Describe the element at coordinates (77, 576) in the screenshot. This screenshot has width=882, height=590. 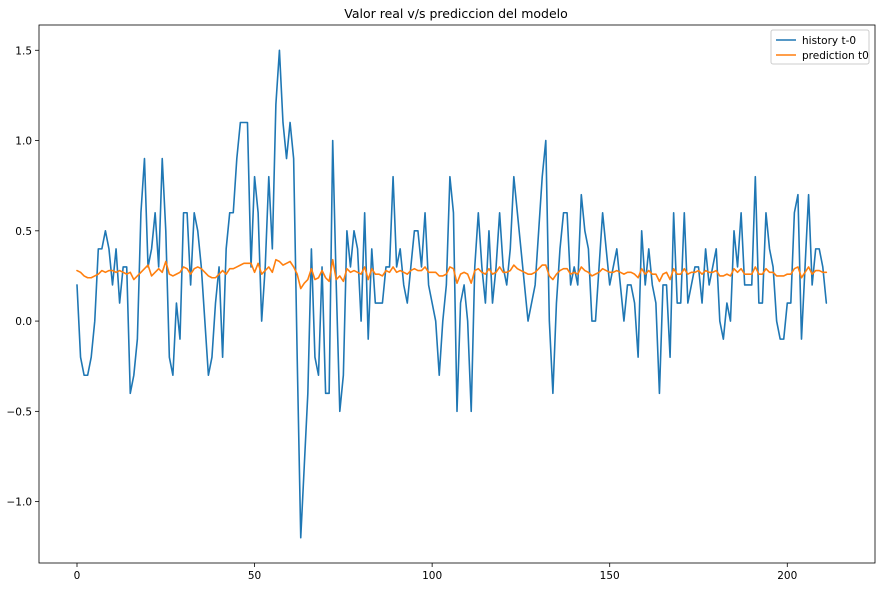
I see `x-tick-label: 0` at that location.